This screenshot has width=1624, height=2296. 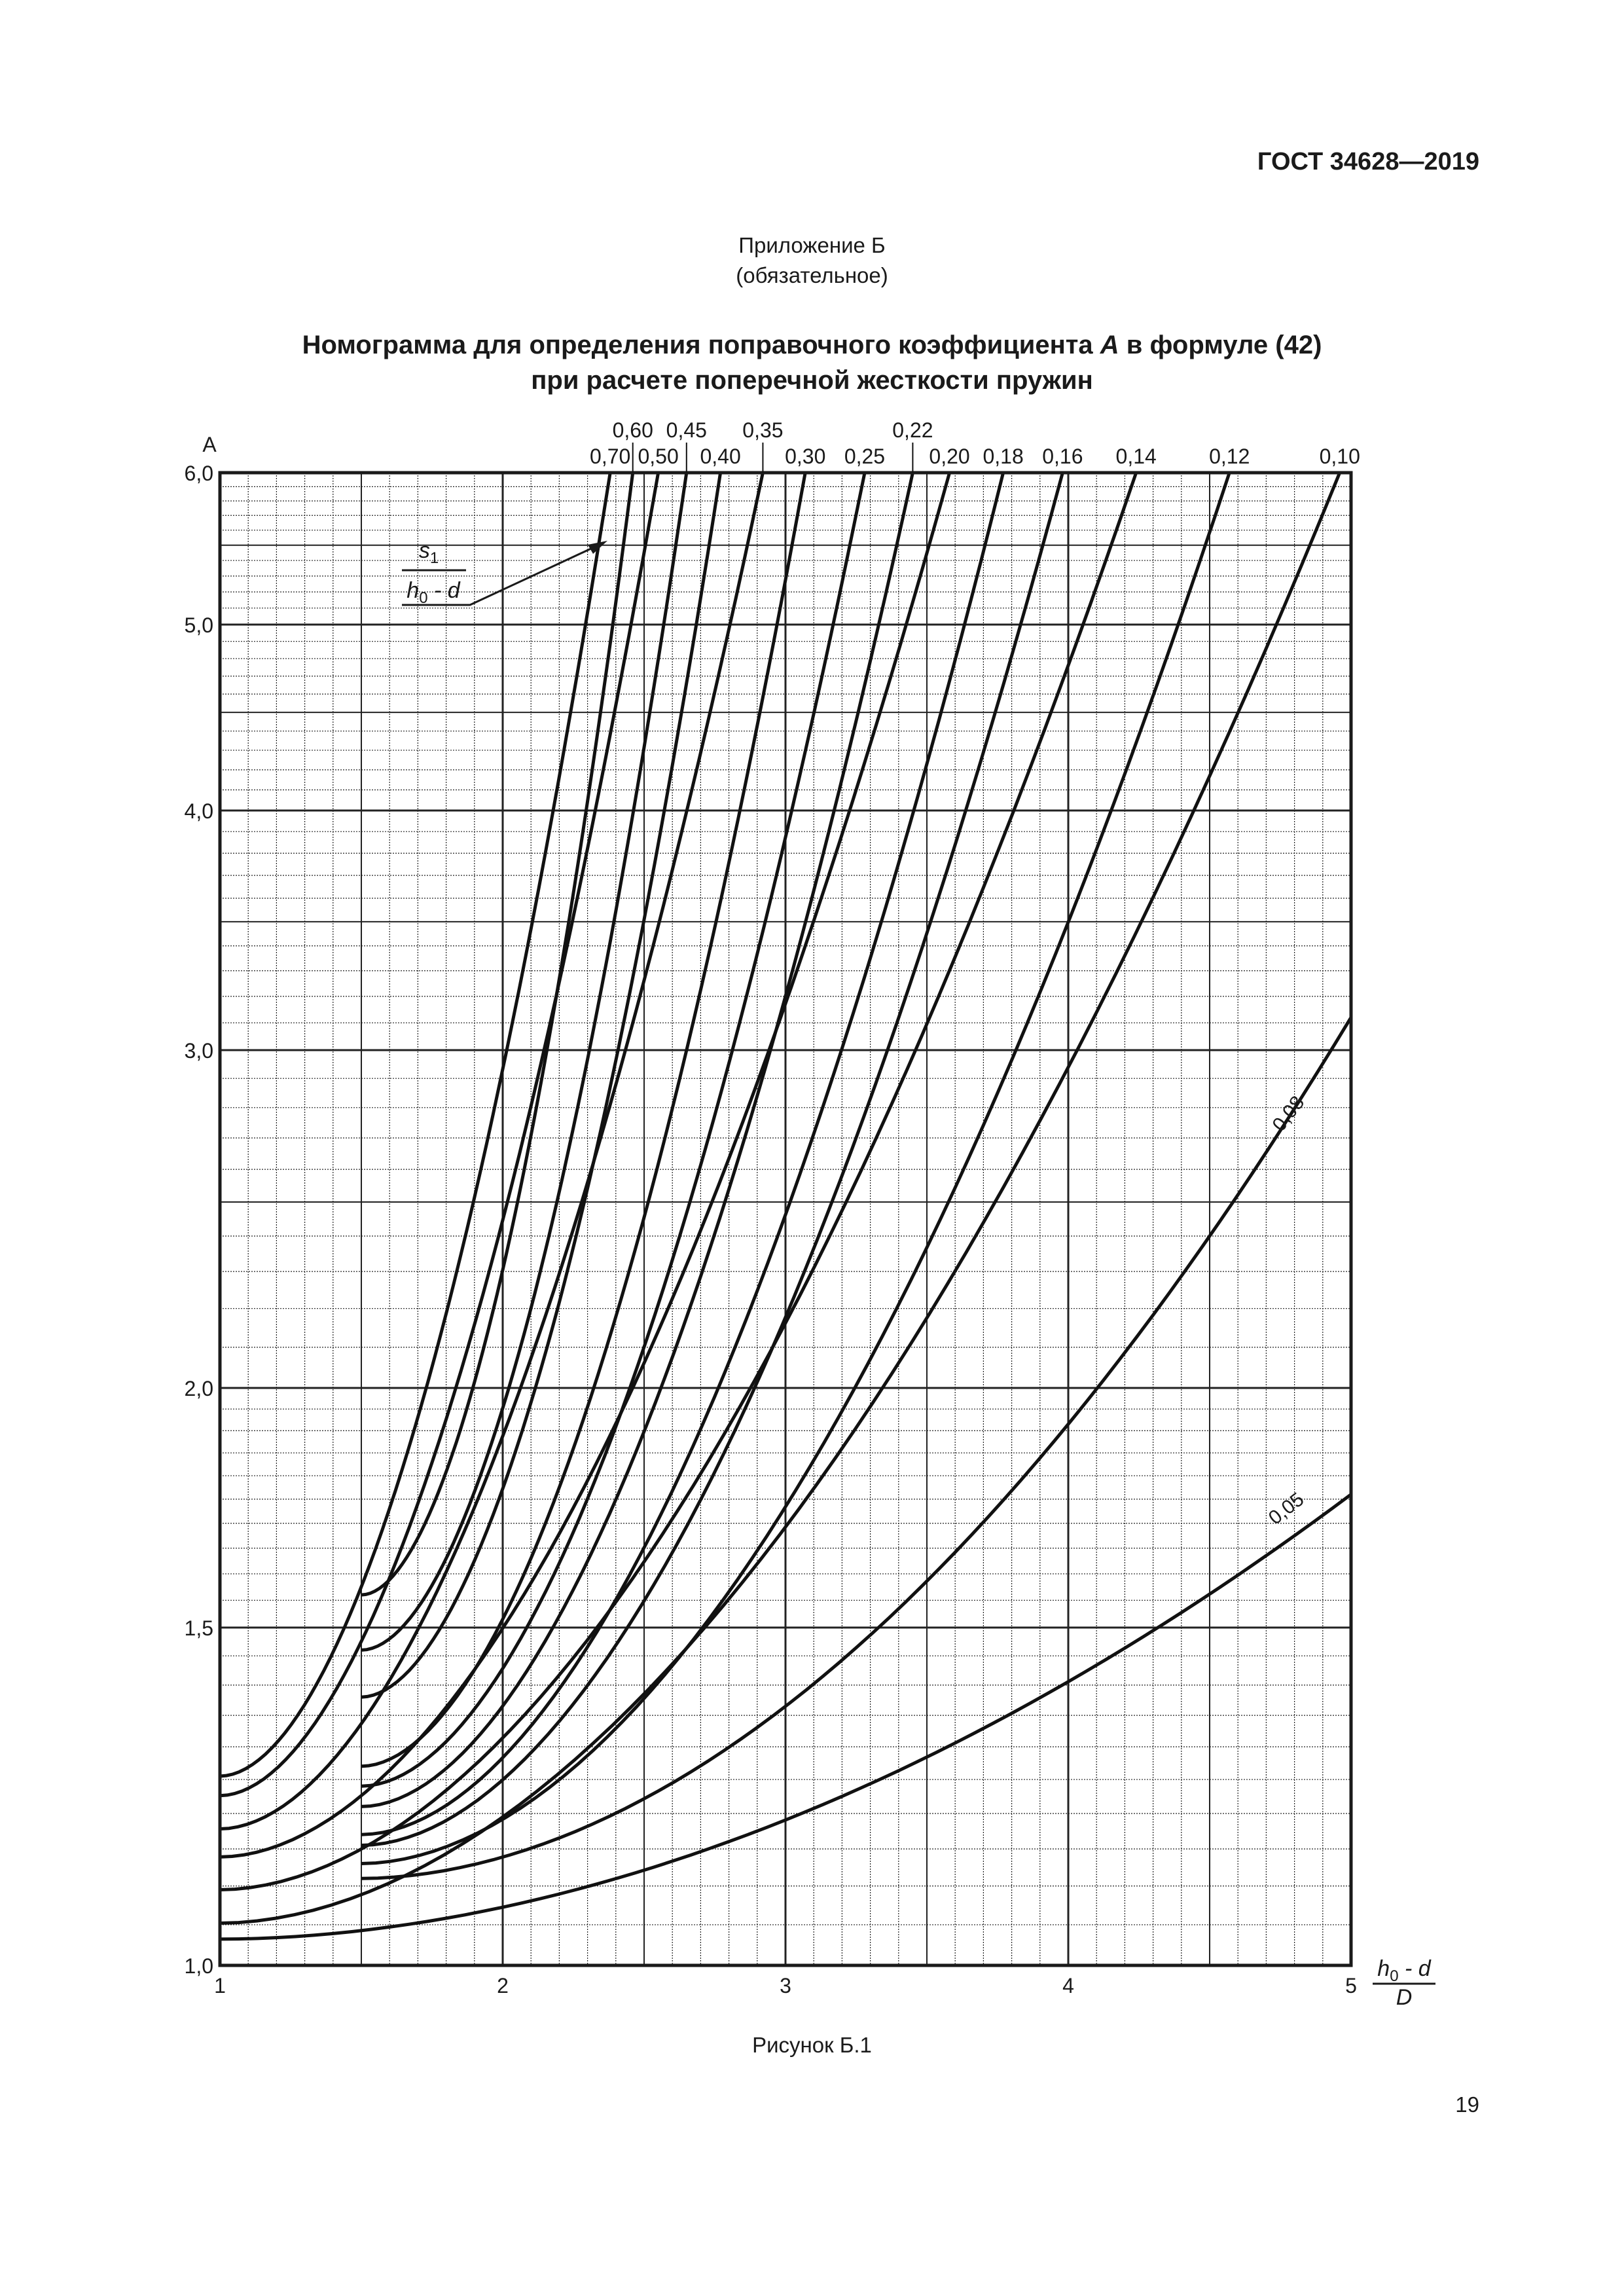 What do you see at coordinates (812, 245) in the screenshot?
I see `appendix-title: Приложение Б` at bounding box center [812, 245].